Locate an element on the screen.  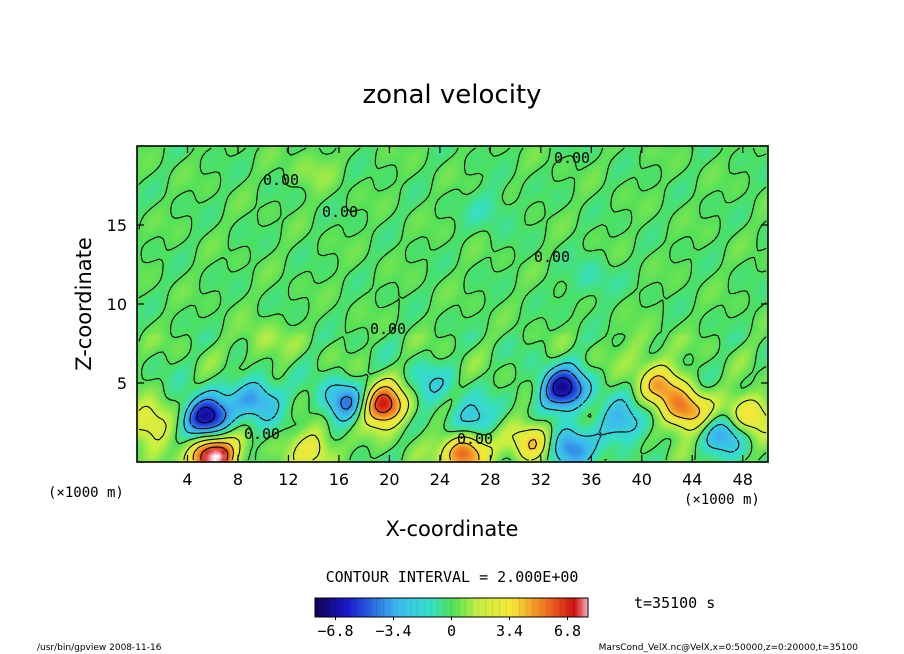
colorbar-ticks: −6.8 −3.4 0 3.4 6.8 is located at coordinates (449, 619).